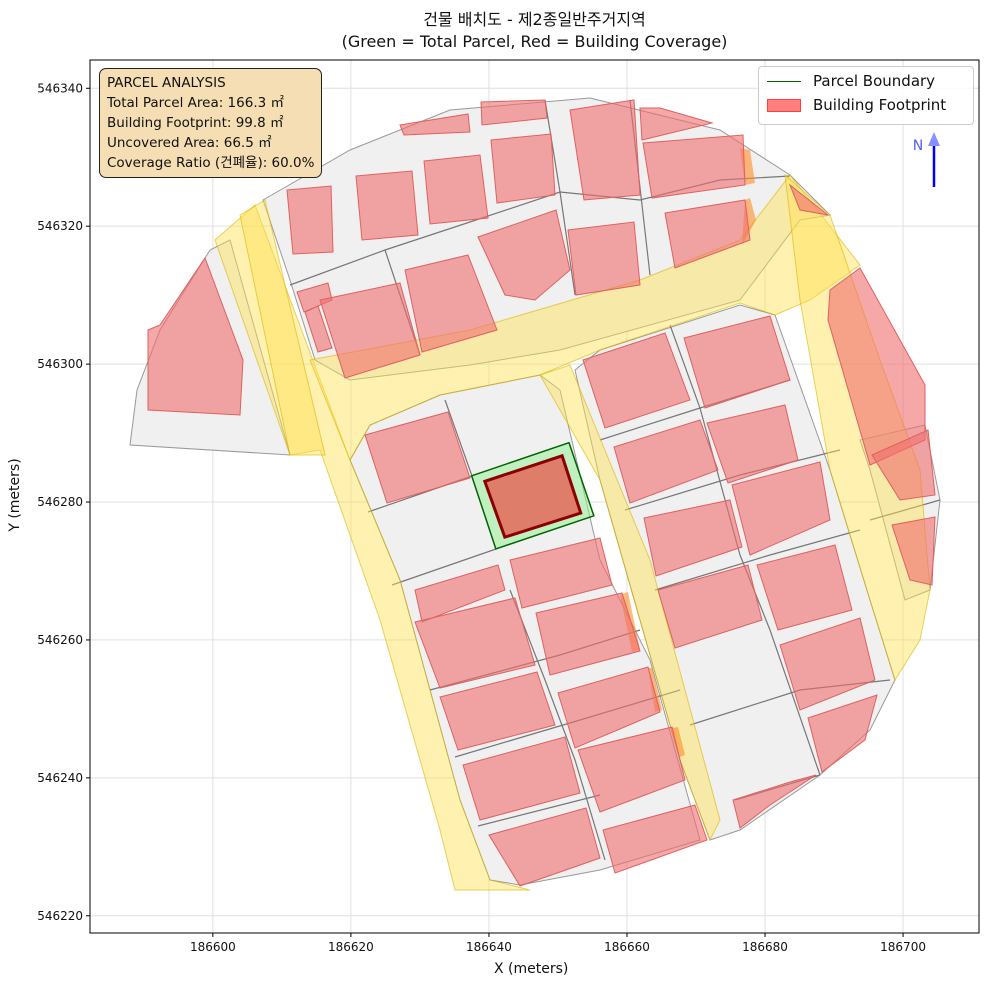 This screenshot has width=989, height=990. I want to click on legend-item-parcel: Parcel Boundary, so click(851, 81).